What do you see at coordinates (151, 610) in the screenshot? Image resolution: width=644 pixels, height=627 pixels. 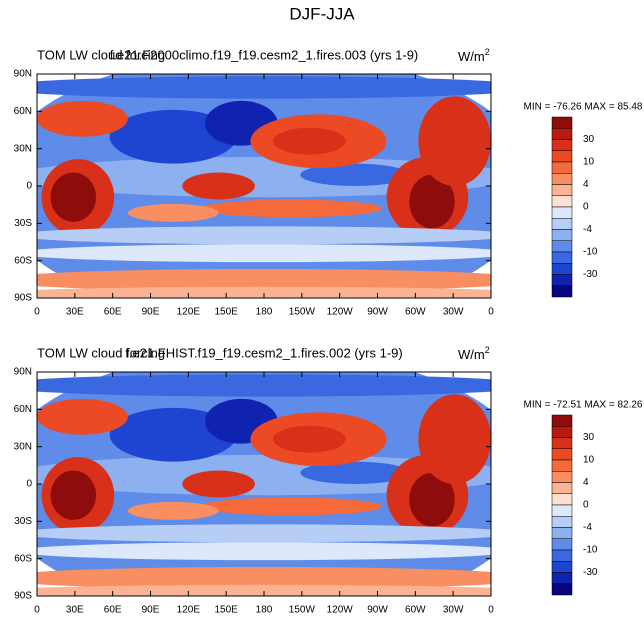 I see `lon-label: 90E` at bounding box center [151, 610].